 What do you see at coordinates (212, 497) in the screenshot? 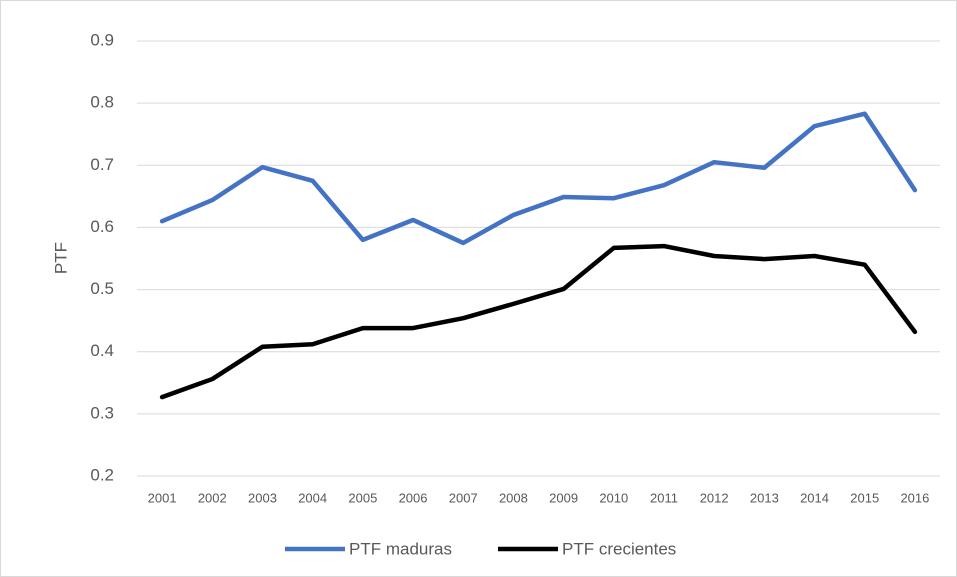
I see `x-tick-label: 2002` at bounding box center [212, 497].